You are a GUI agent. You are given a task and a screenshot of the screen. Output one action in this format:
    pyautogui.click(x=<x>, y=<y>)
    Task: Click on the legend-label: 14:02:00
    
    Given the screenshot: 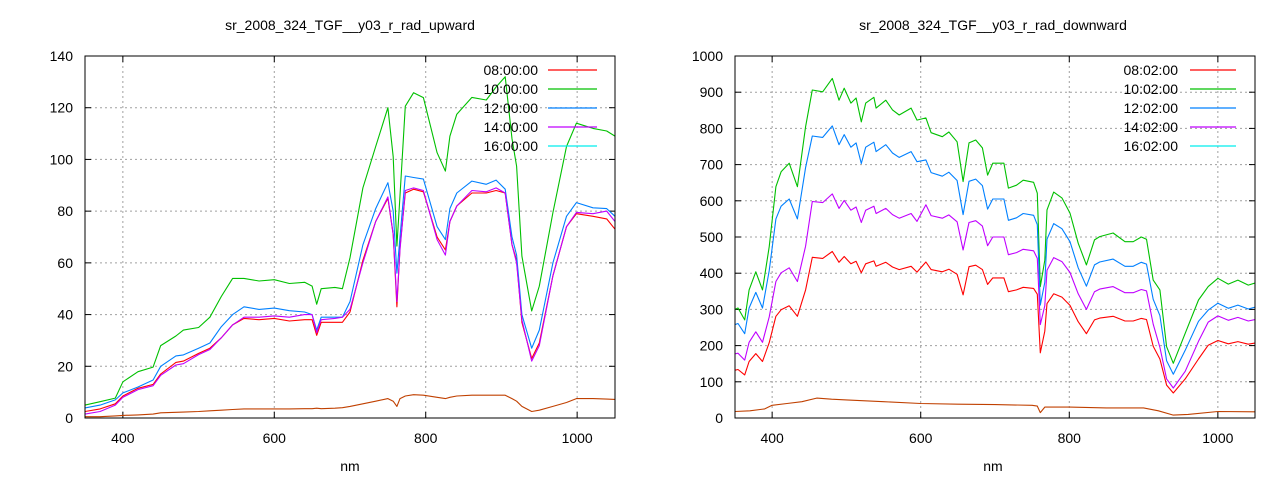 What is the action you would take?
    pyautogui.click(x=1151, y=127)
    